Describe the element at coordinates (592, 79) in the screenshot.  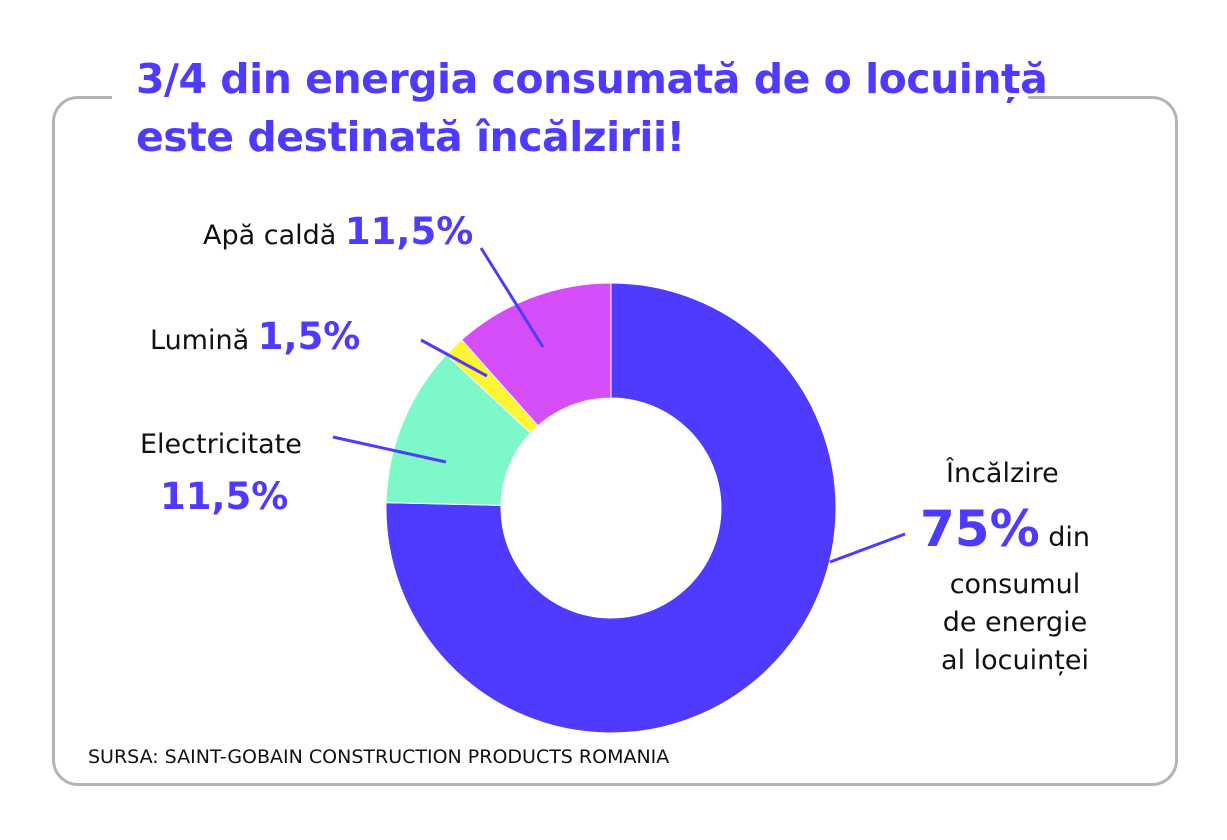
I see `title-line-1: 3/4 din energia consumată de o locuință` at that location.